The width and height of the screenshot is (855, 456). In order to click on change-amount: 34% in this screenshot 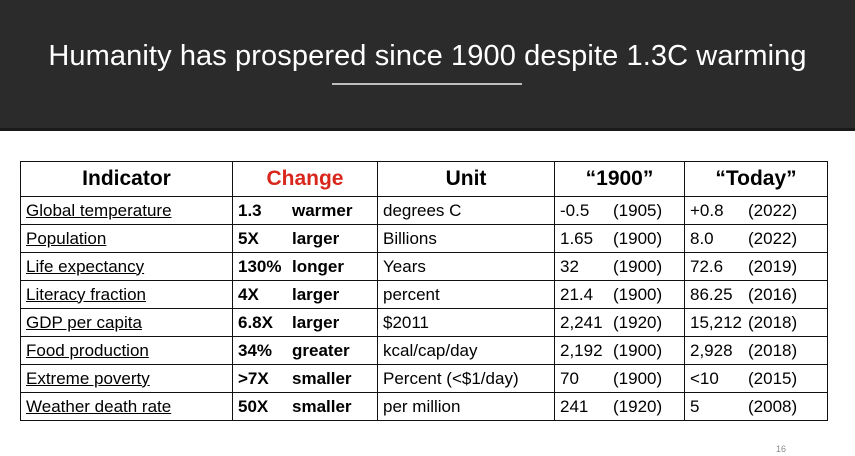, I will do `click(255, 350)`.